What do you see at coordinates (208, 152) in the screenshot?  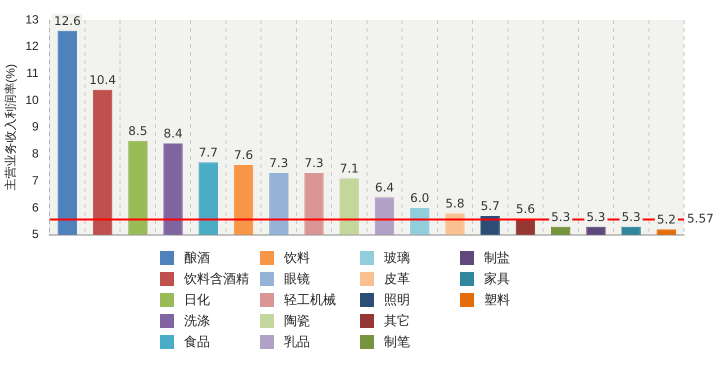 I see `data-label: 7.7` at bounding box center [208, 152].